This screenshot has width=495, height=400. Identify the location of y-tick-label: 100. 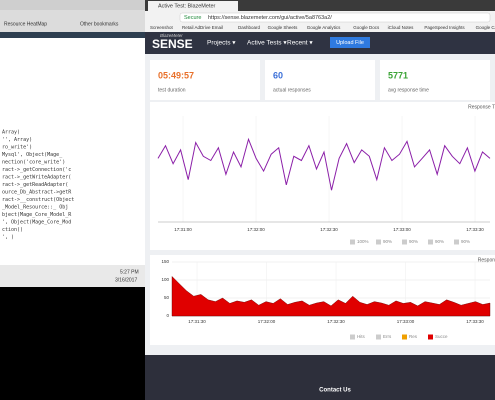
(165, 279).